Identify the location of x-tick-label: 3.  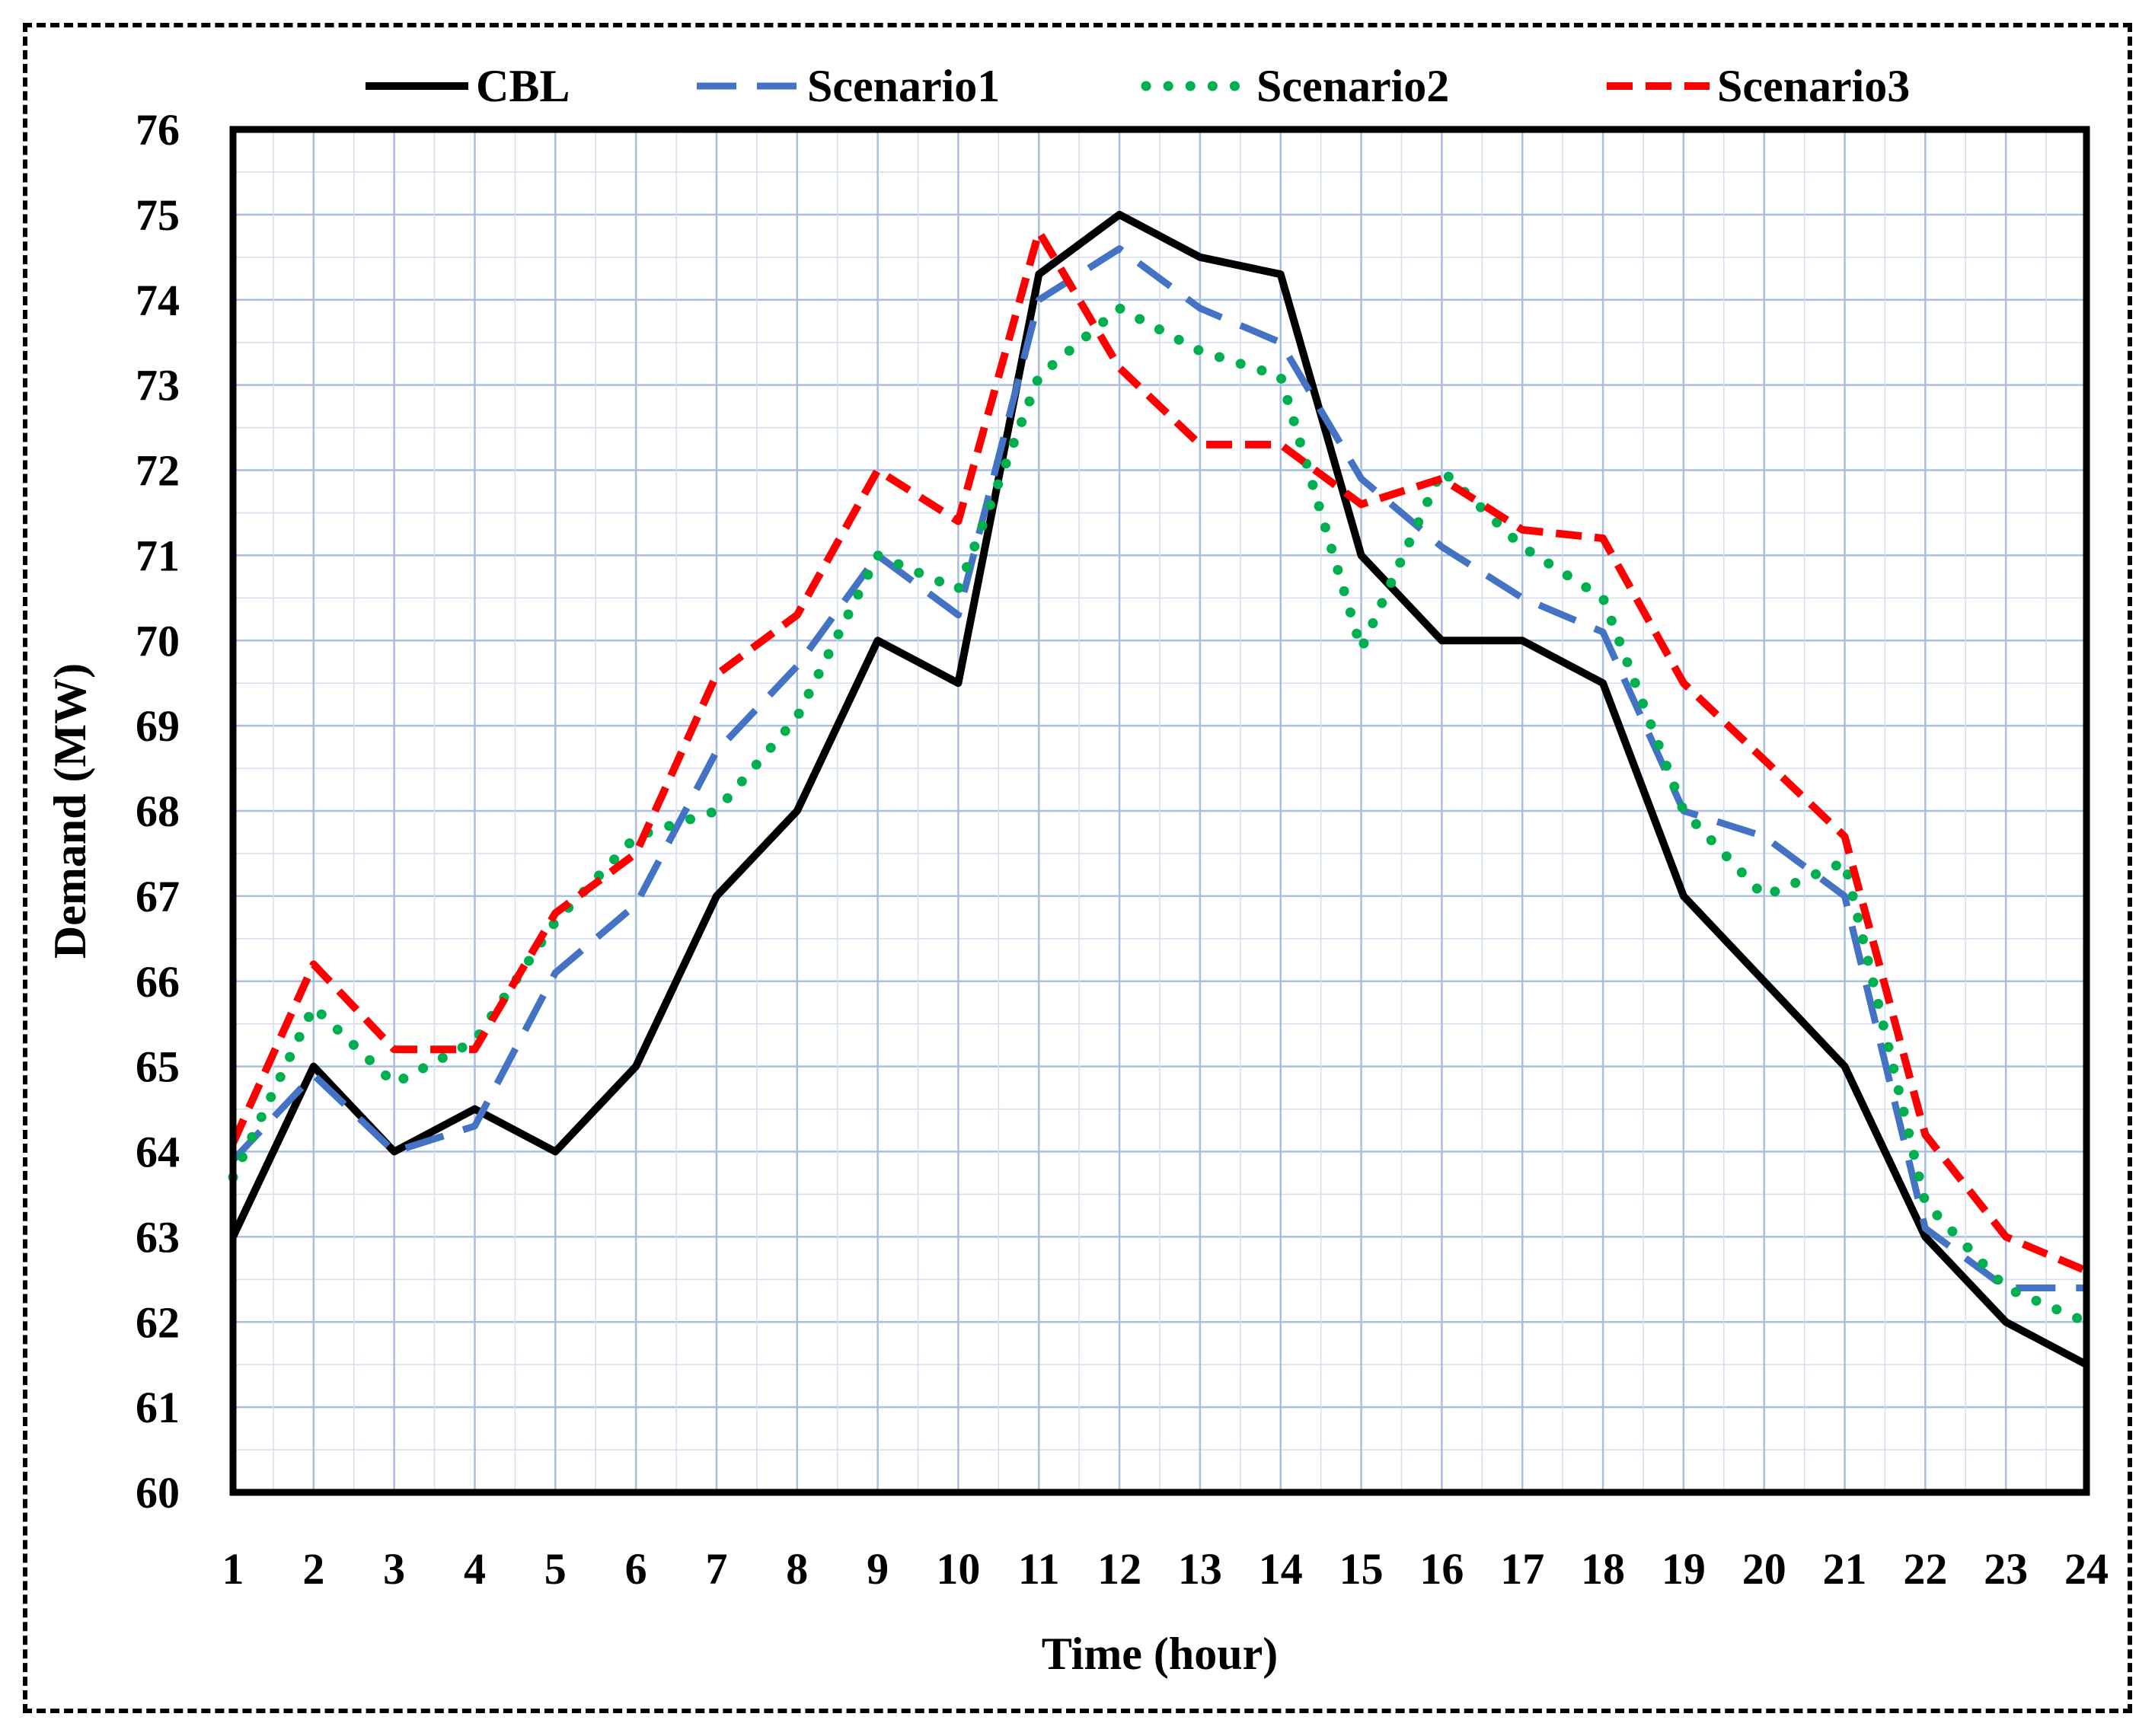
(394, 1569).